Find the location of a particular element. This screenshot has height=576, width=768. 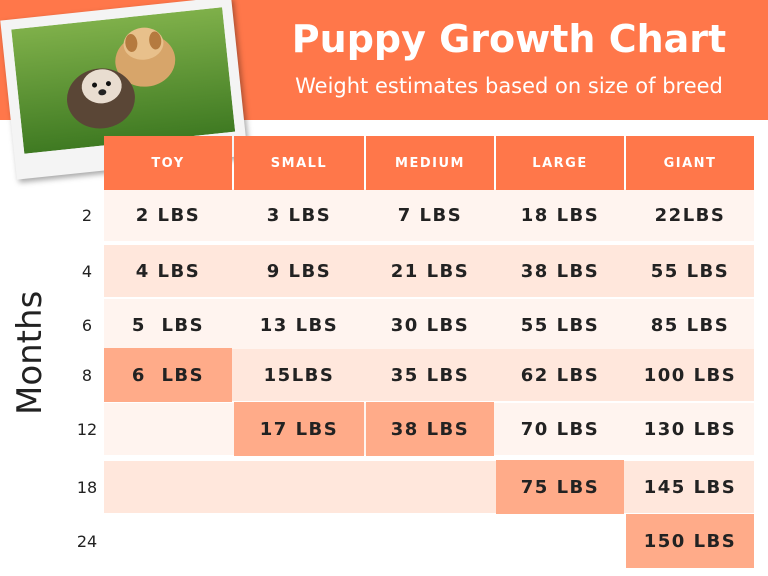

weight-cell: 13 LBS is located at coordinates (299, 325).